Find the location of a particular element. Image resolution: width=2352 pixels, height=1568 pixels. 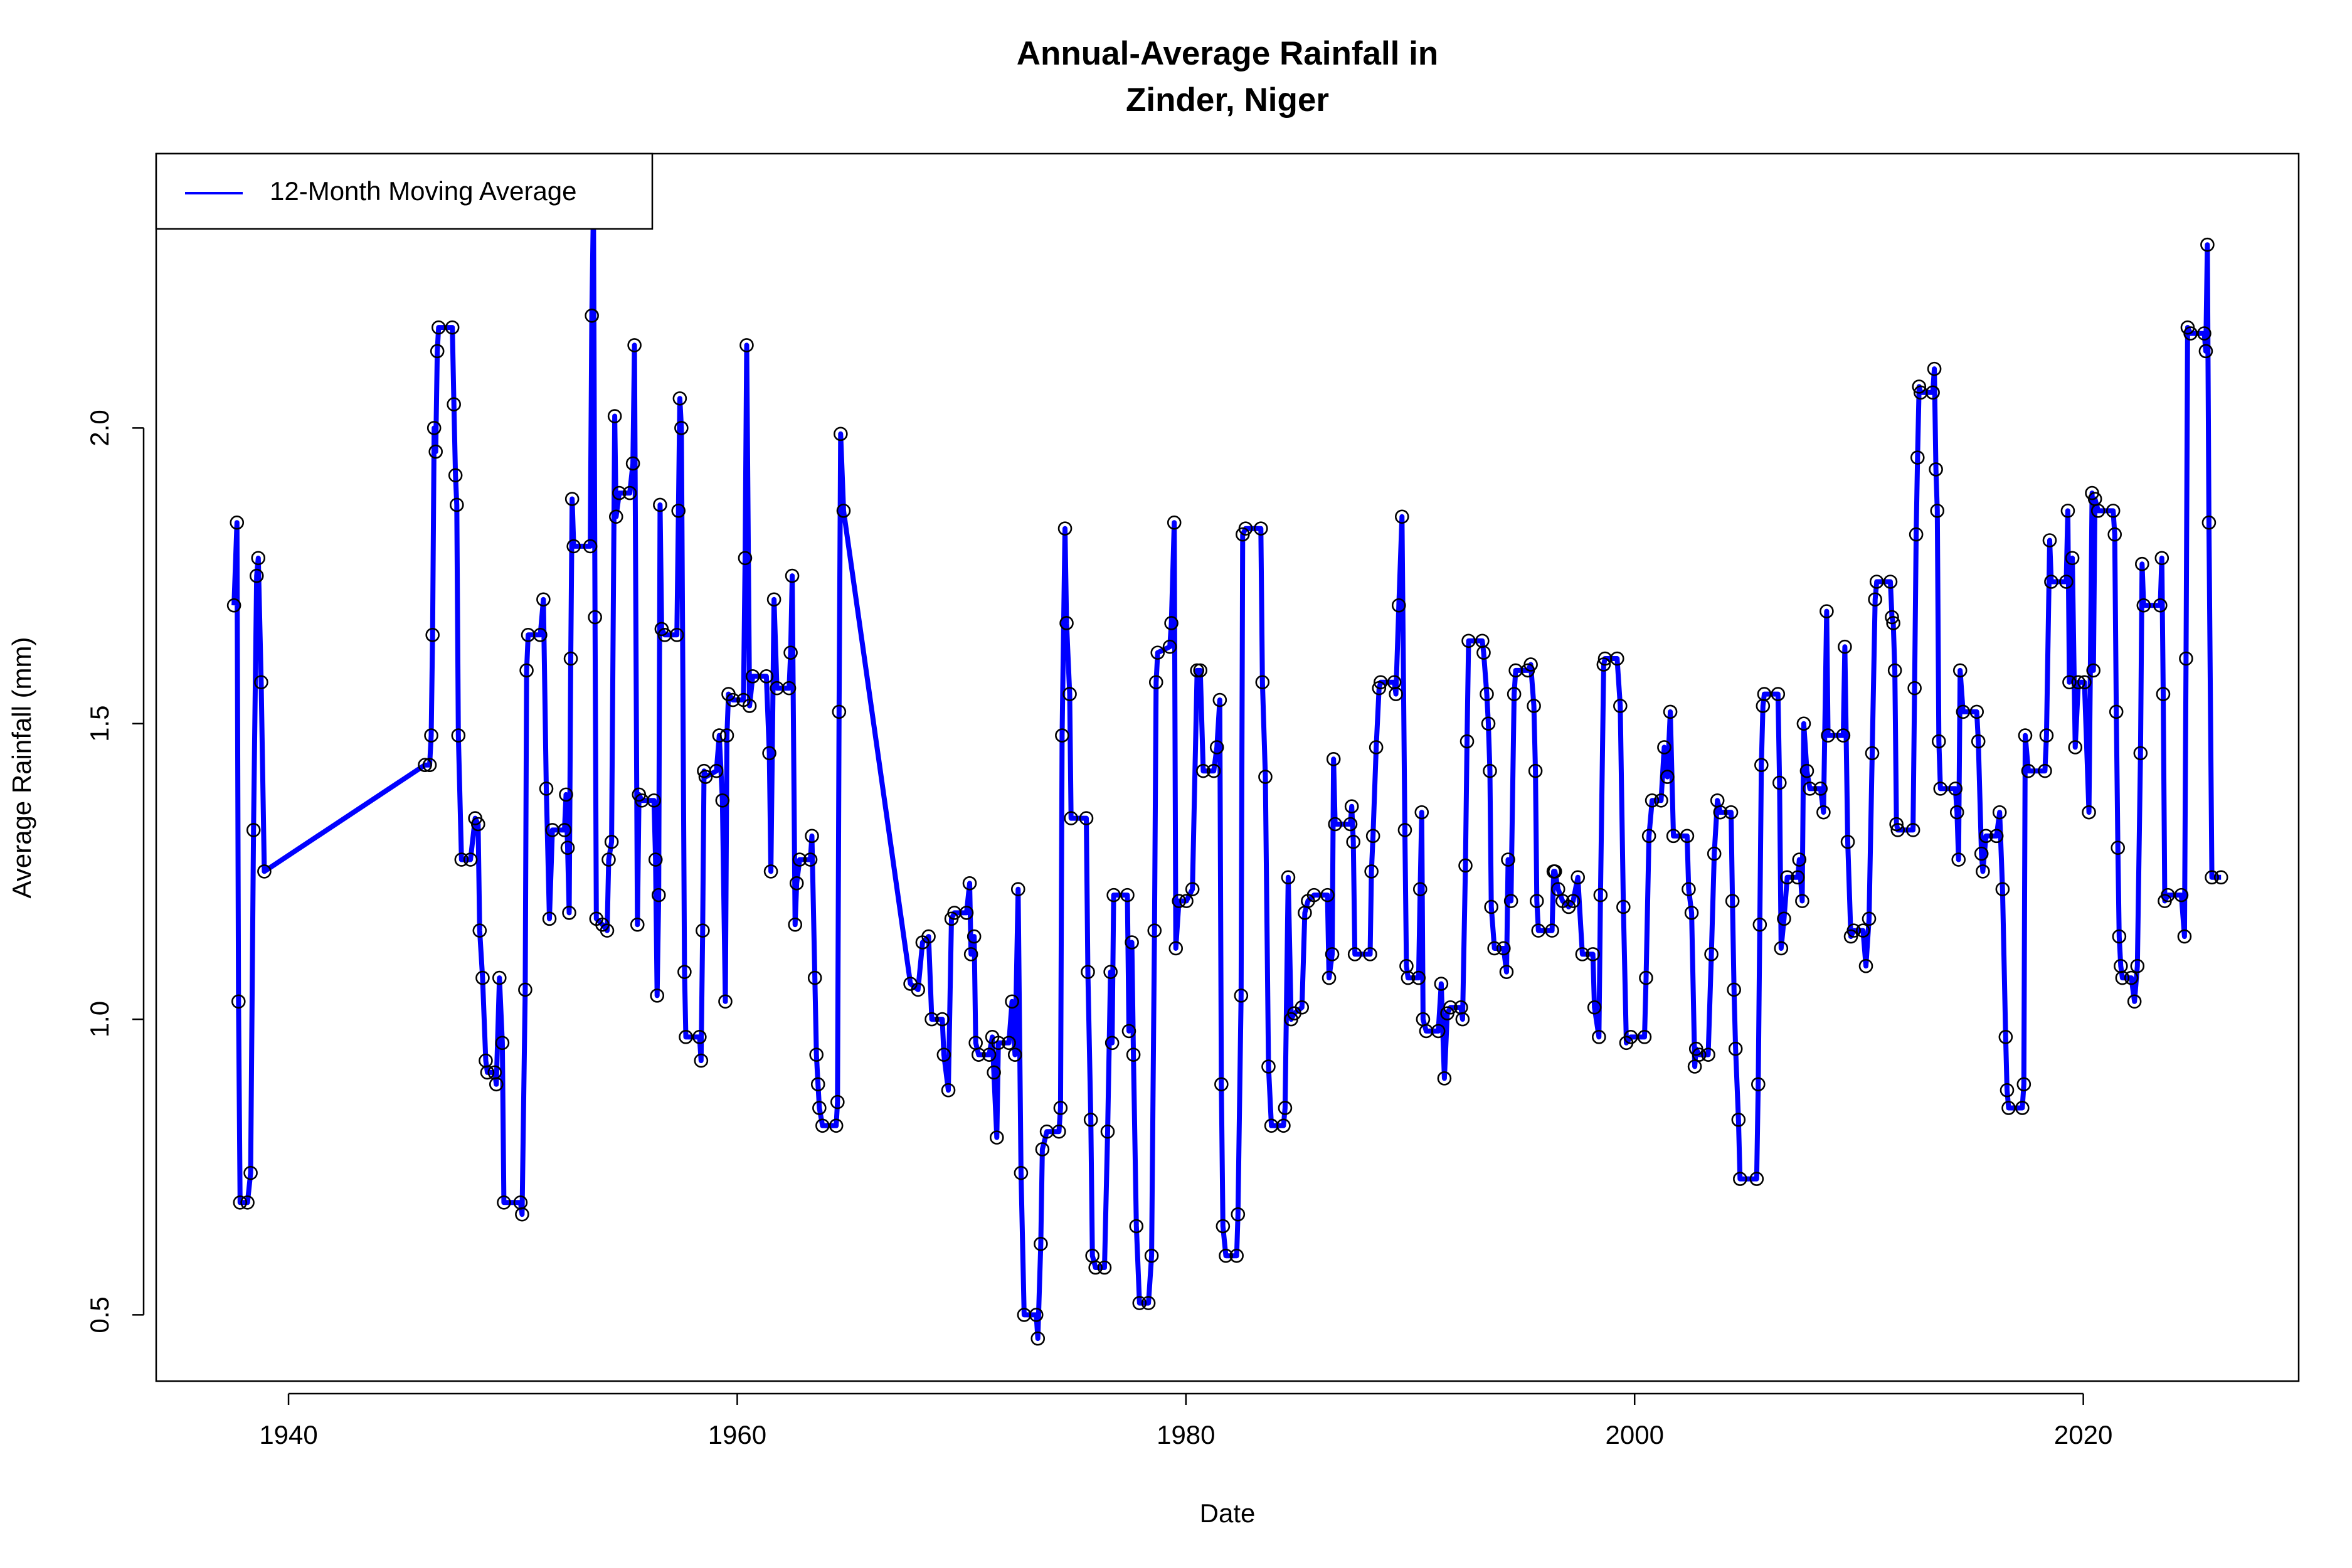

y-tick-label: 1.0 is located at coordinates (99, 1019).